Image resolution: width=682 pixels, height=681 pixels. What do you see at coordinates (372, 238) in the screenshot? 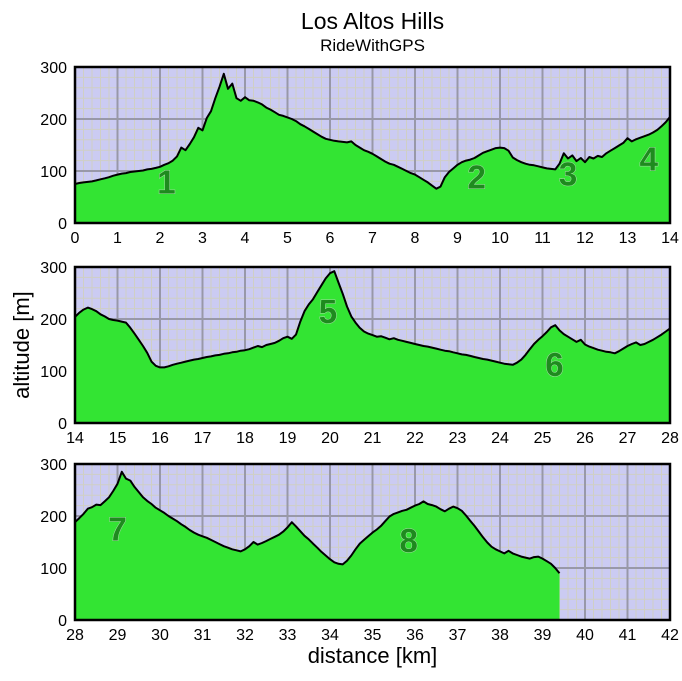
I see `x-tick-label: 7` at bounding box center [372, 238].